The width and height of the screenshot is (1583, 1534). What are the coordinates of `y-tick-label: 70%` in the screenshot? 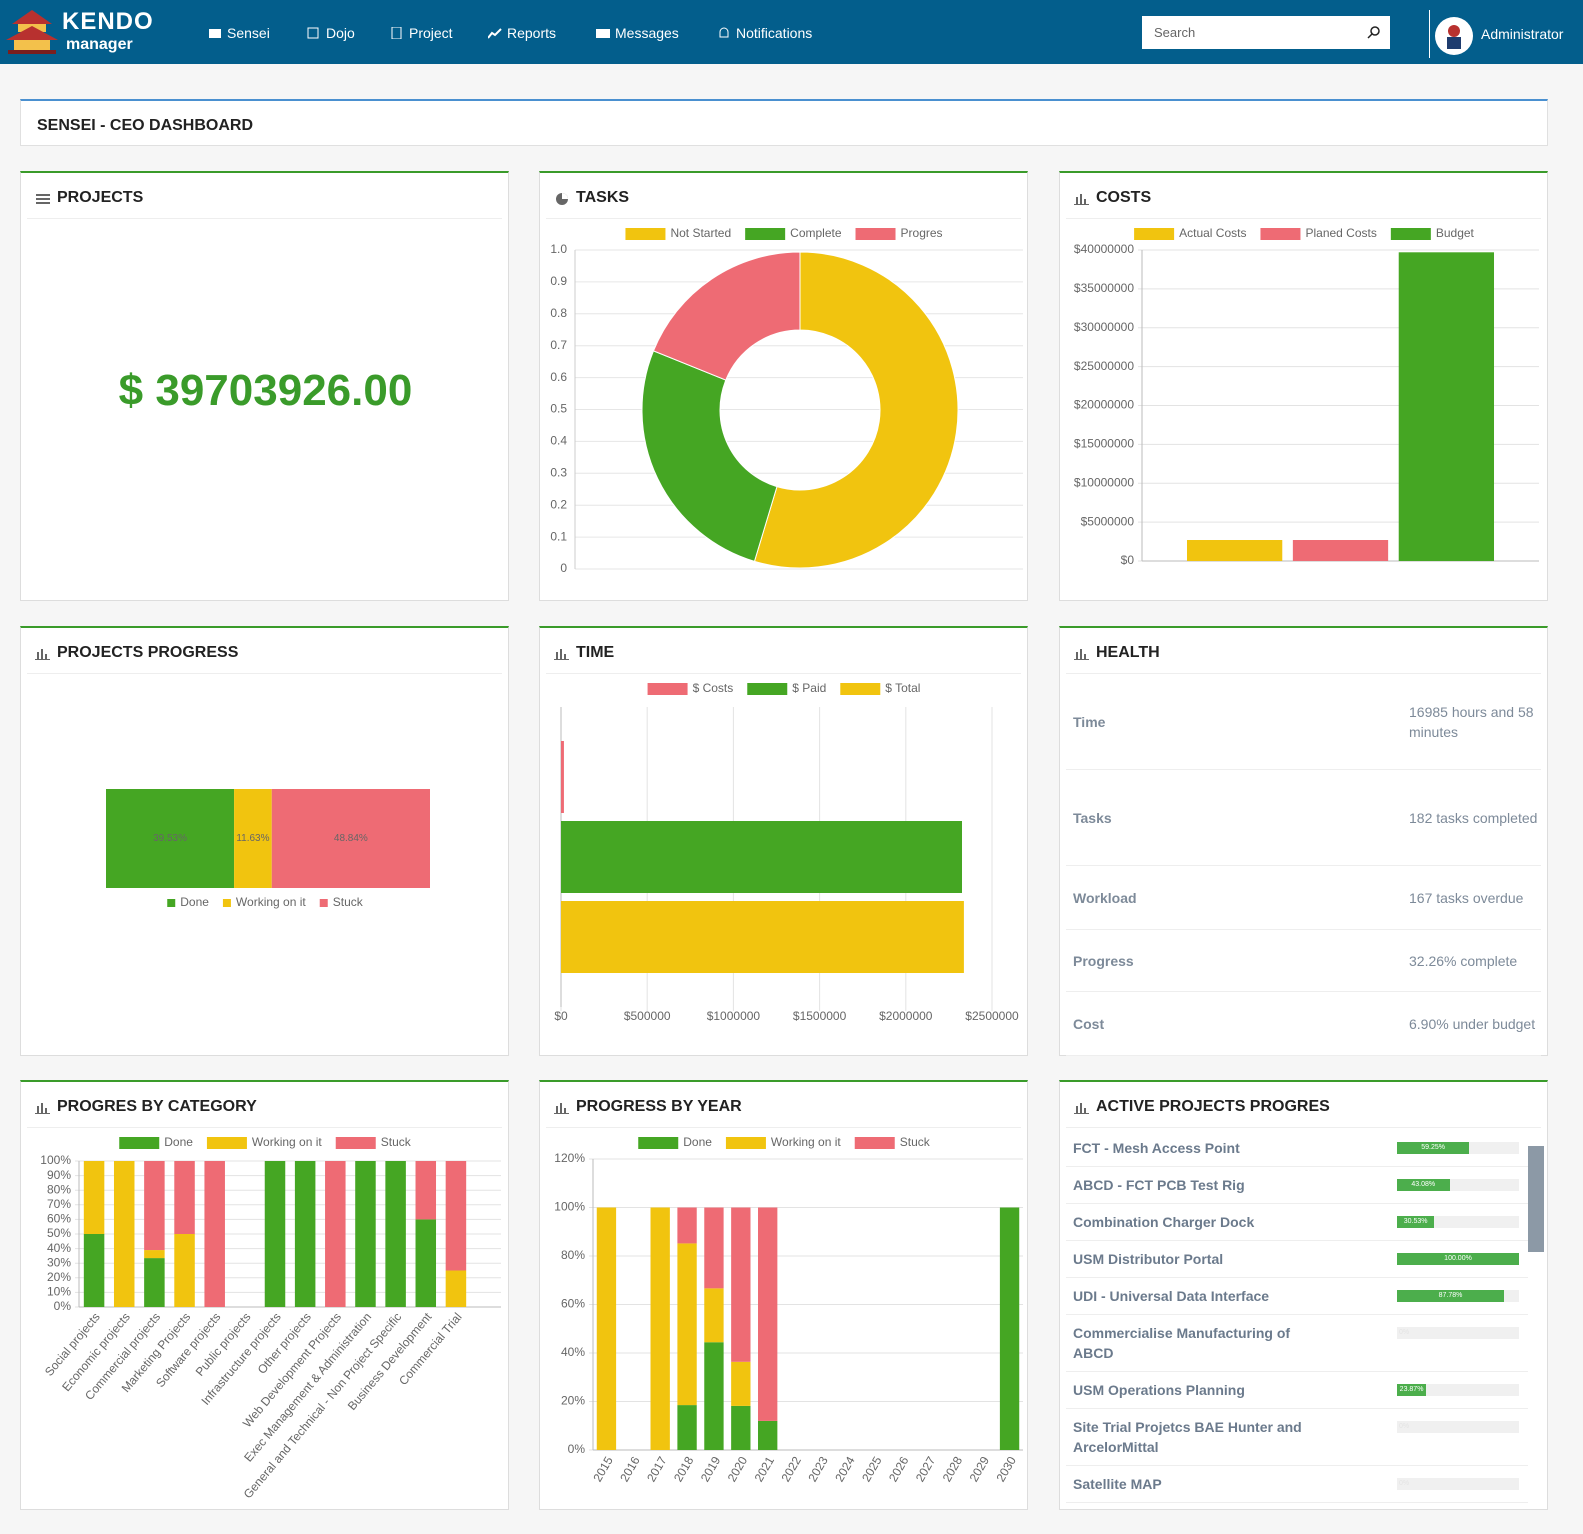 It's located at (59, 1204).